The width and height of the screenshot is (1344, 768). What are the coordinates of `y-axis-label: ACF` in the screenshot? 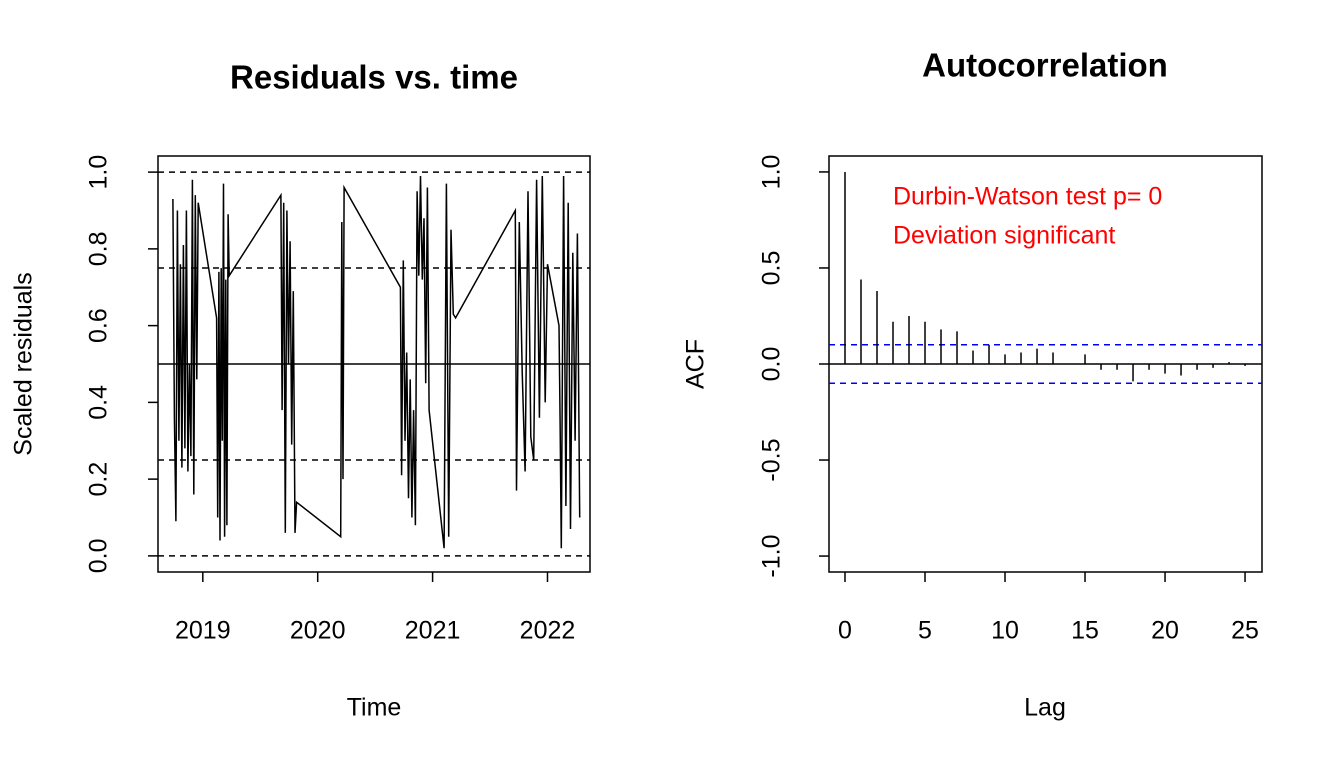 It's located at (696, 364).